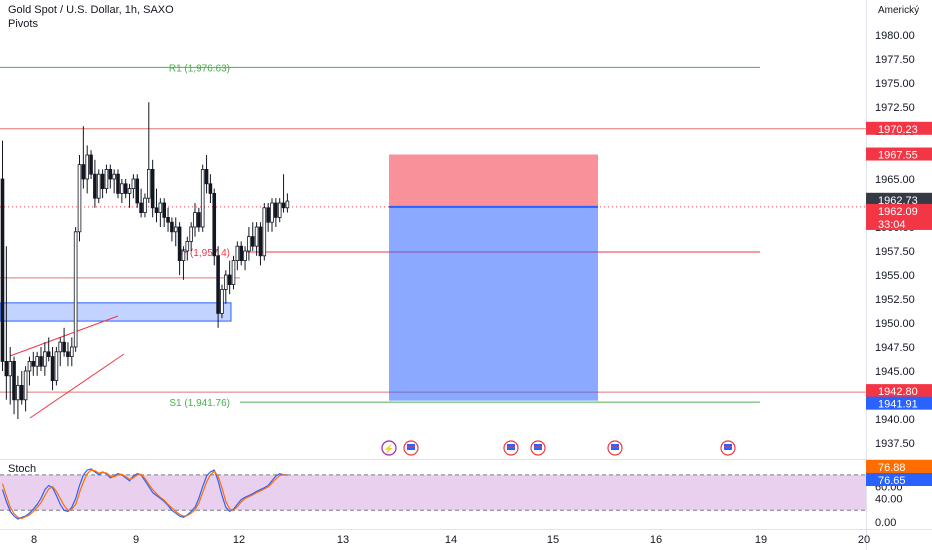  Describe the element at coordinates (22, 469) in the screenshot. I see `stoch-legend: Stoch` at that location.